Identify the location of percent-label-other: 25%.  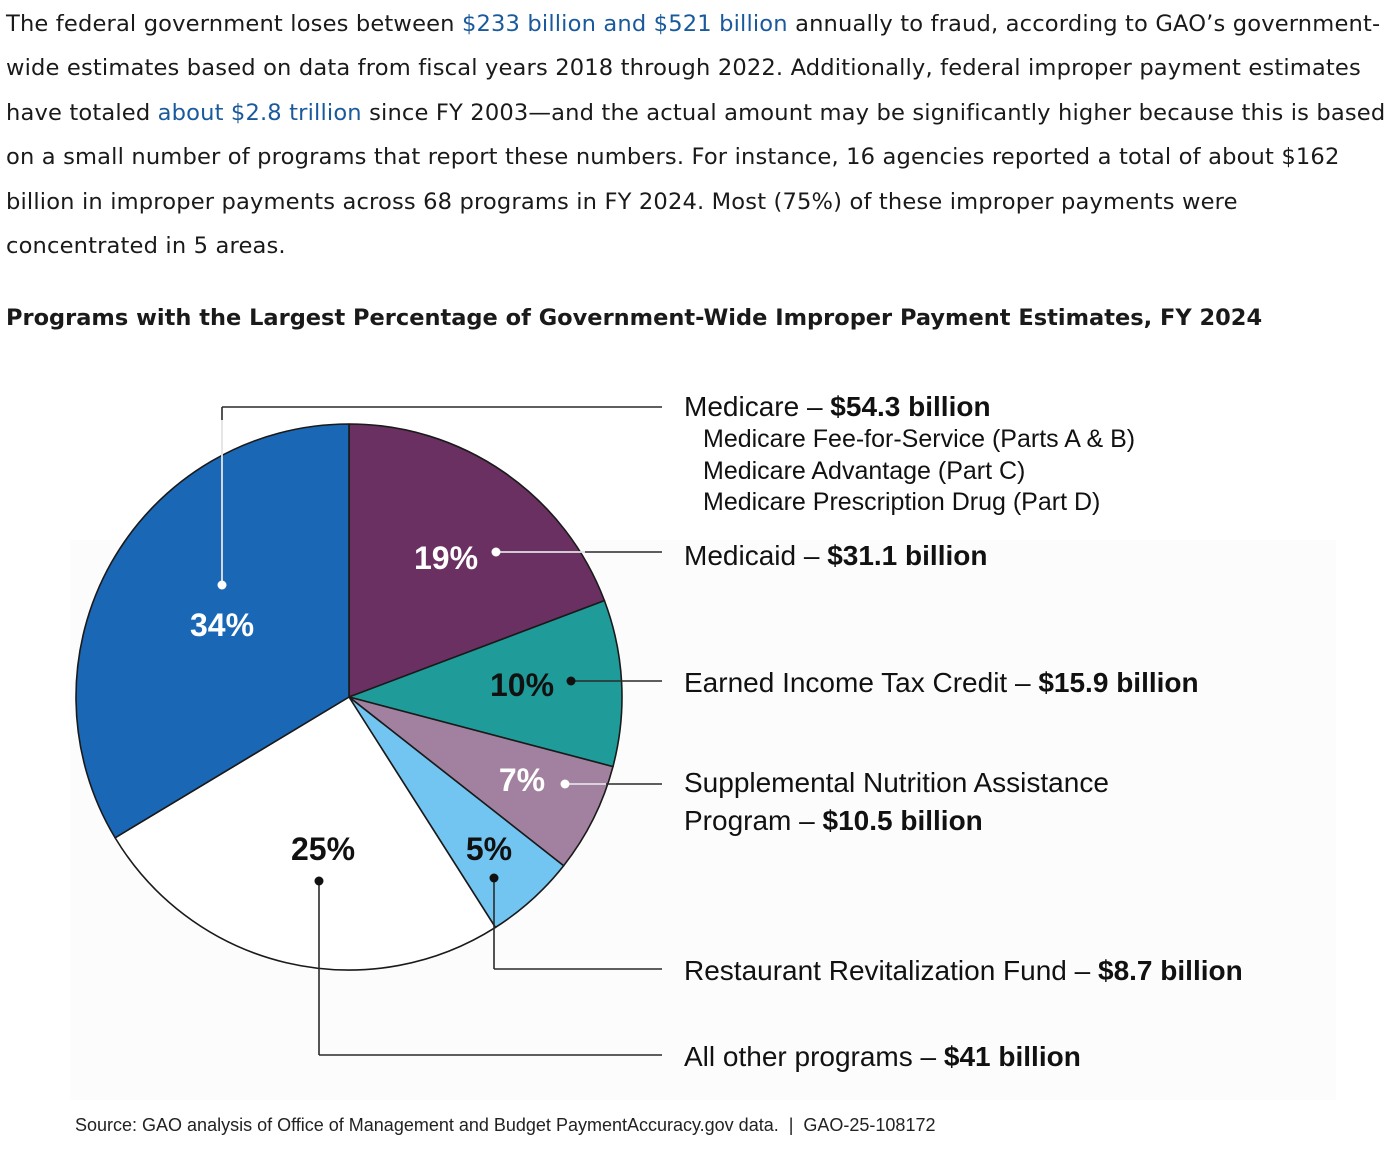
(323, 849).